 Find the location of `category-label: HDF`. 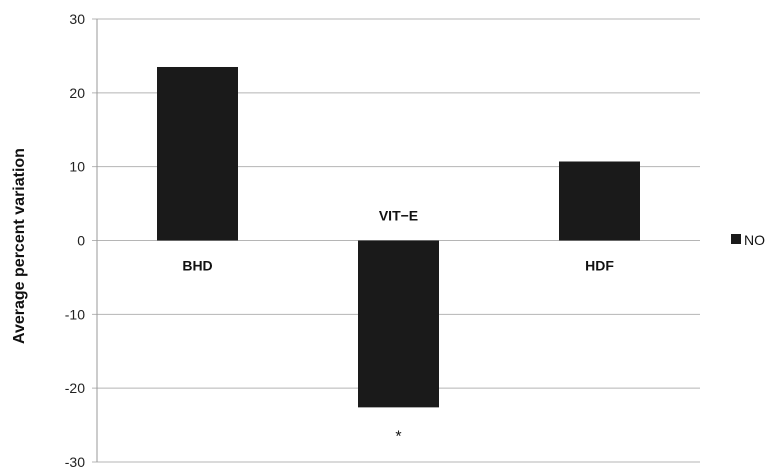

category-label: HDF is located at coordinates (599, 266).